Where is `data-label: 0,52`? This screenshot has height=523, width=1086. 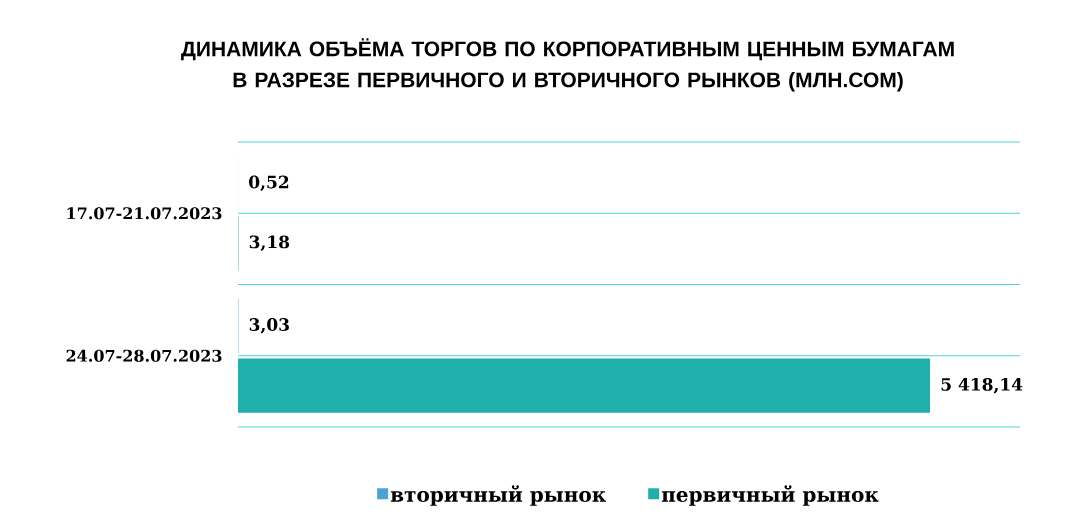 data-label: 0,52 is located at coordinates (269, 183).